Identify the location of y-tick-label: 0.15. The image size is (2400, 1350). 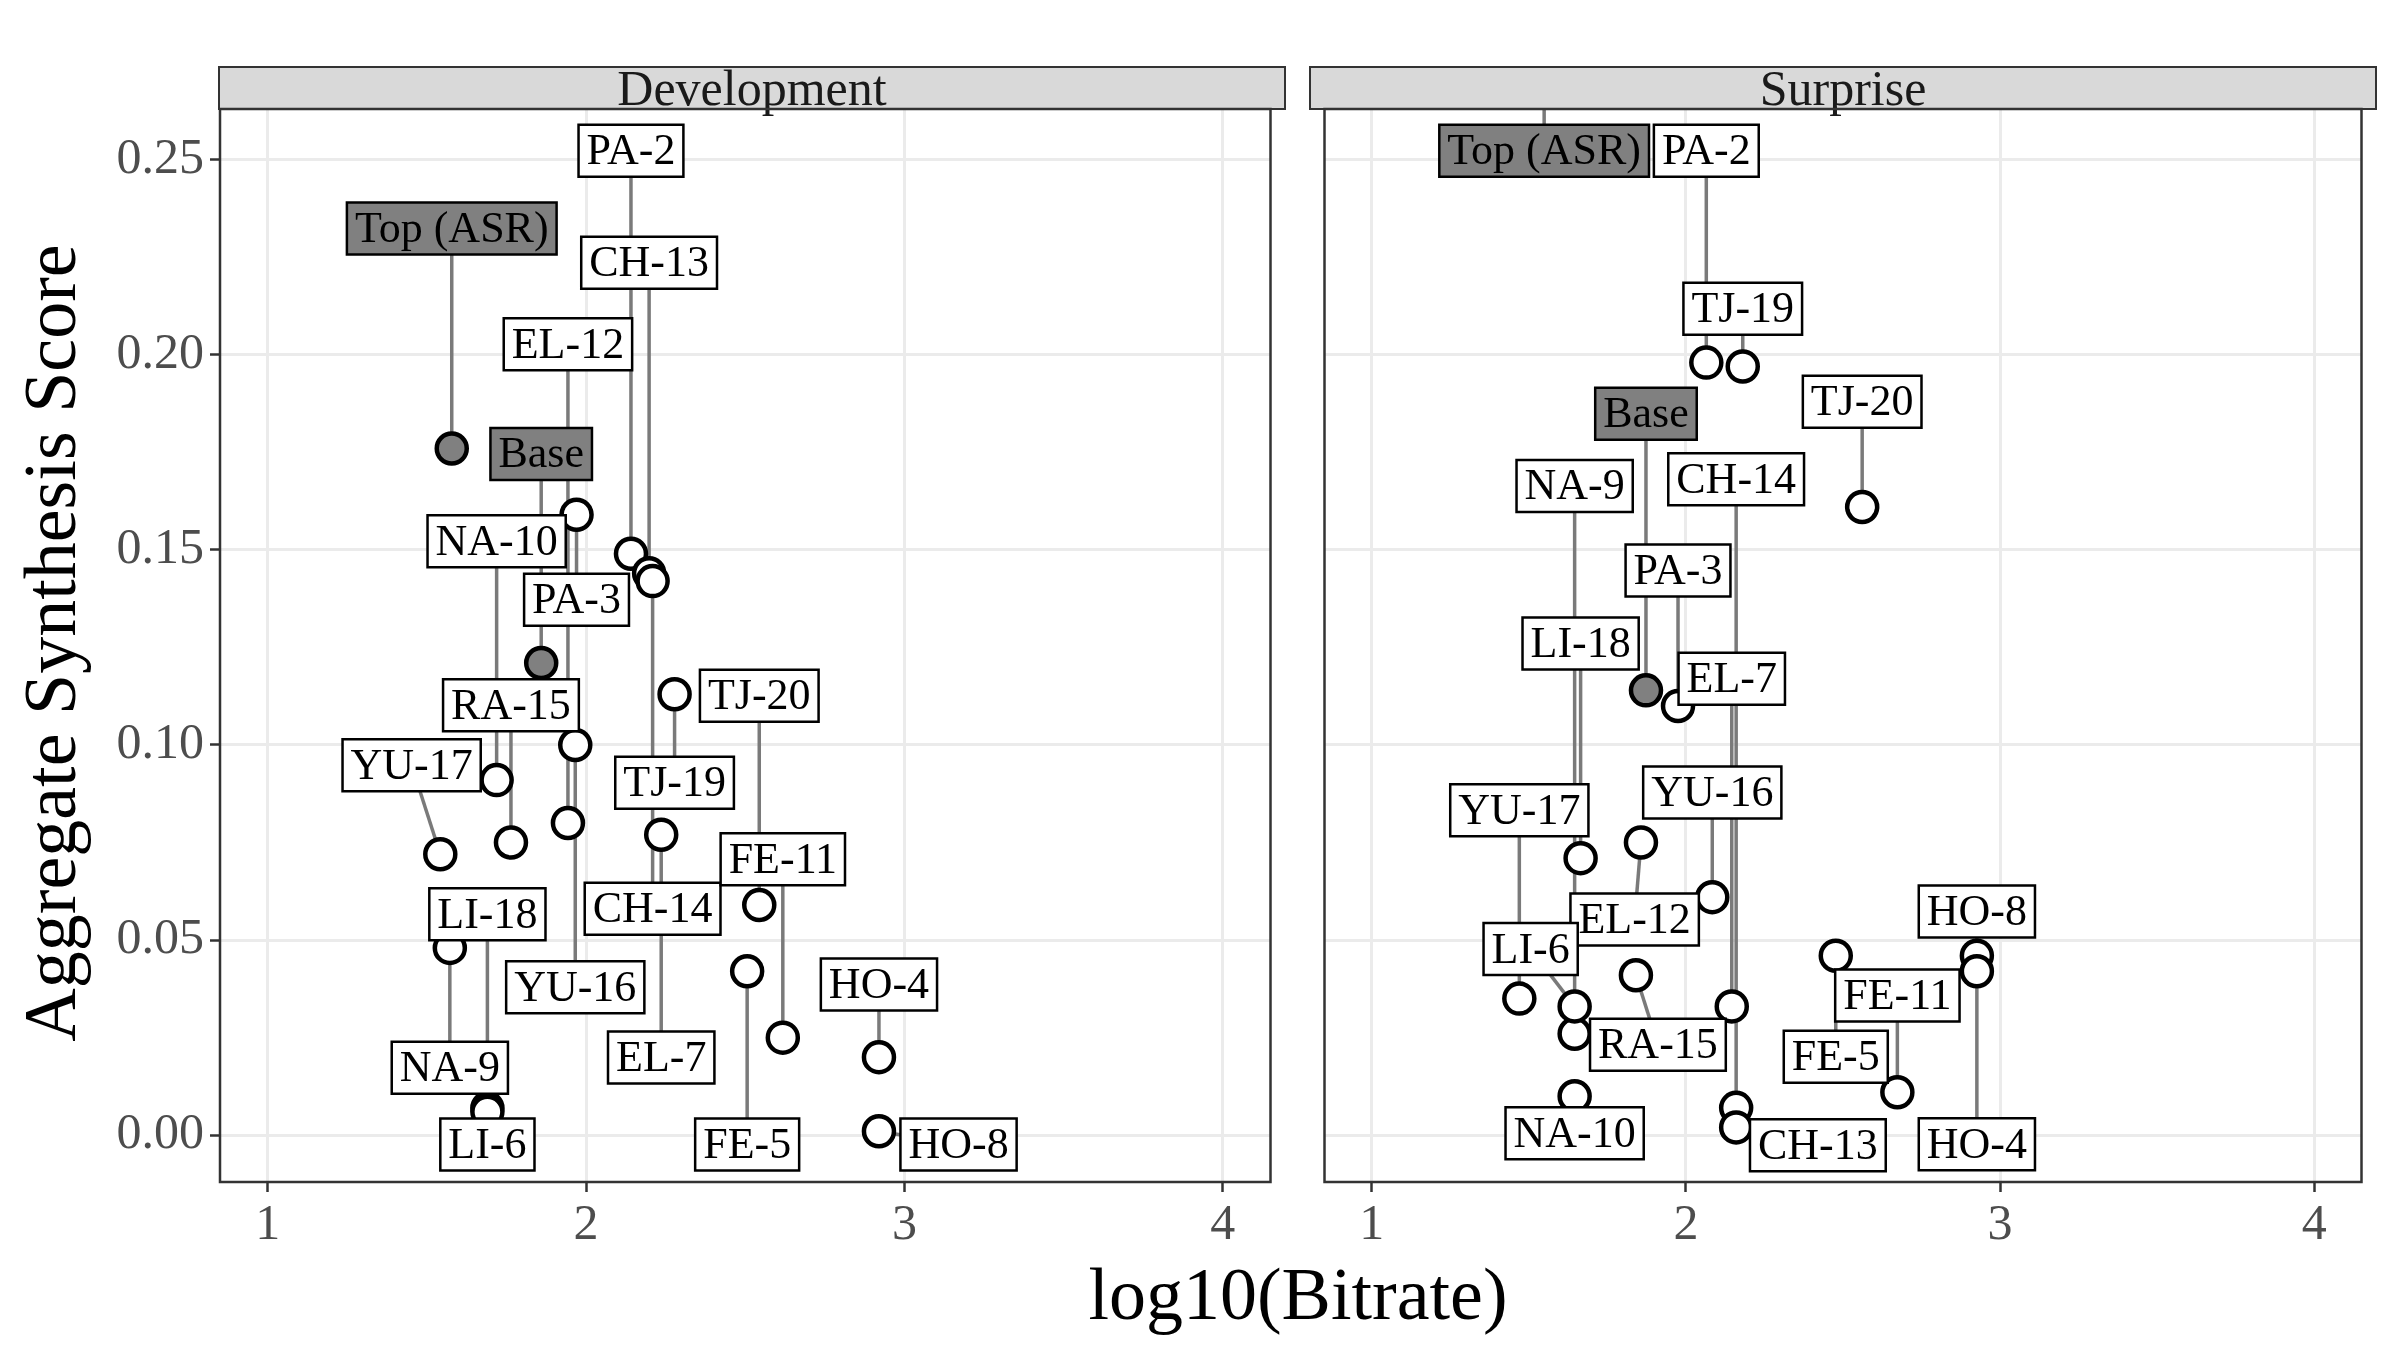
(160, 546).